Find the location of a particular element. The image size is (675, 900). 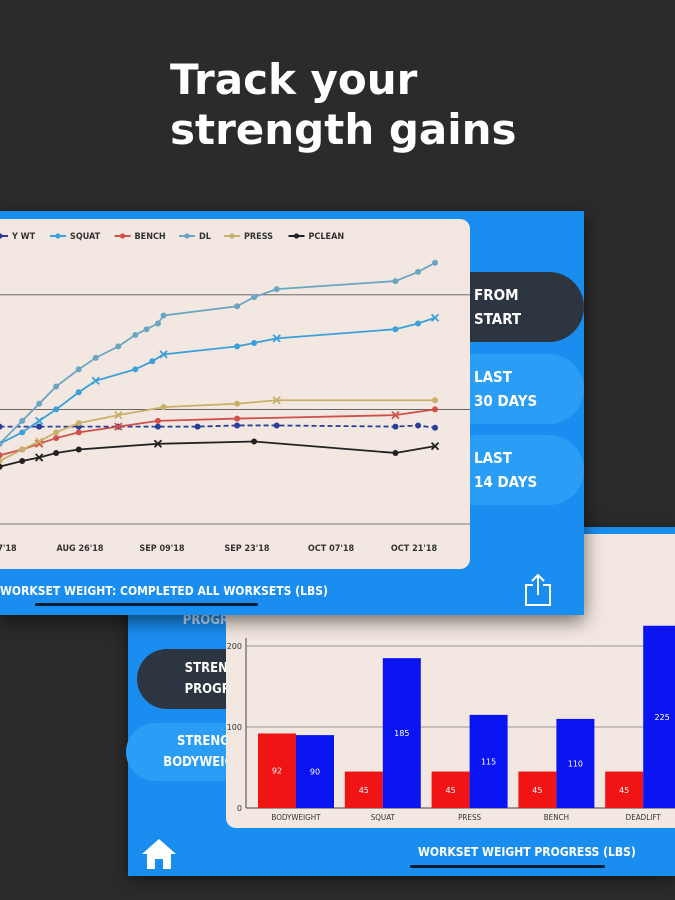

headline: Track your strength gains is located at coordinates (410, 105).